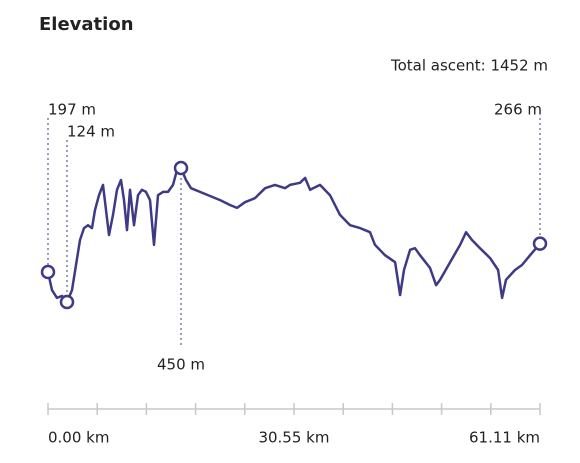 The width and height of the screenshot is (580, 463). I want to click on chart-title: Elevation, so click(86, 24).